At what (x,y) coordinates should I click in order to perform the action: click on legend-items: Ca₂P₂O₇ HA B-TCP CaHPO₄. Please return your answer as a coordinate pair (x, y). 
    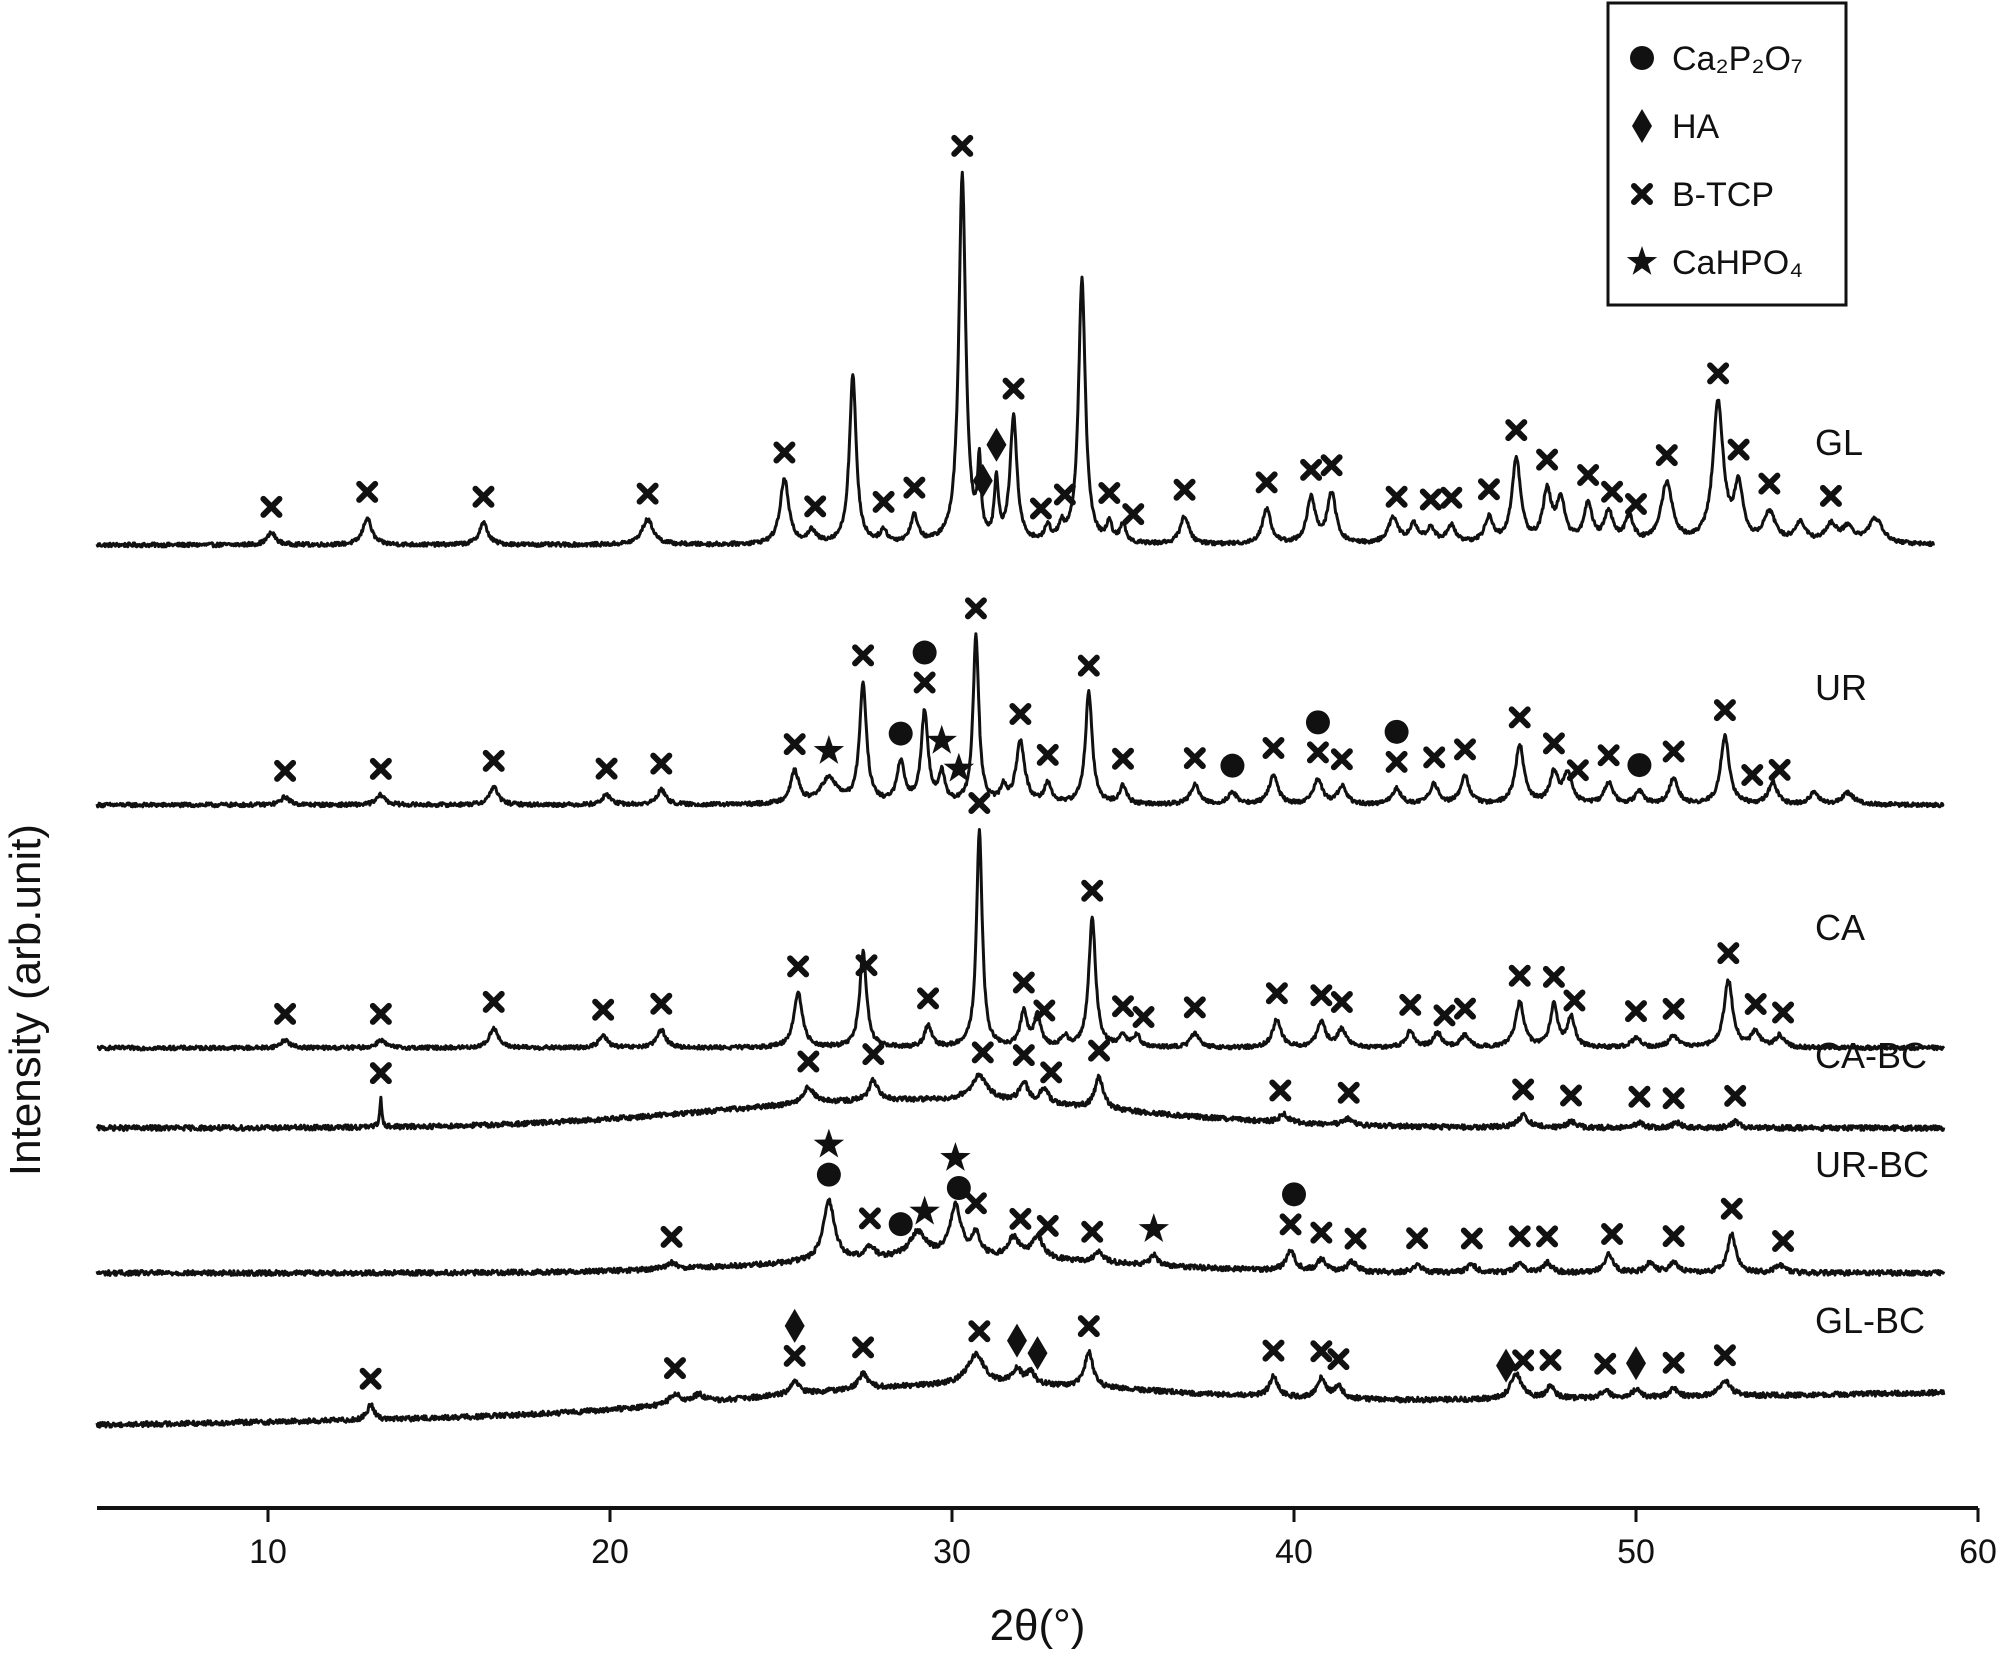
    Looking at the image, I should click on (1714, 161).